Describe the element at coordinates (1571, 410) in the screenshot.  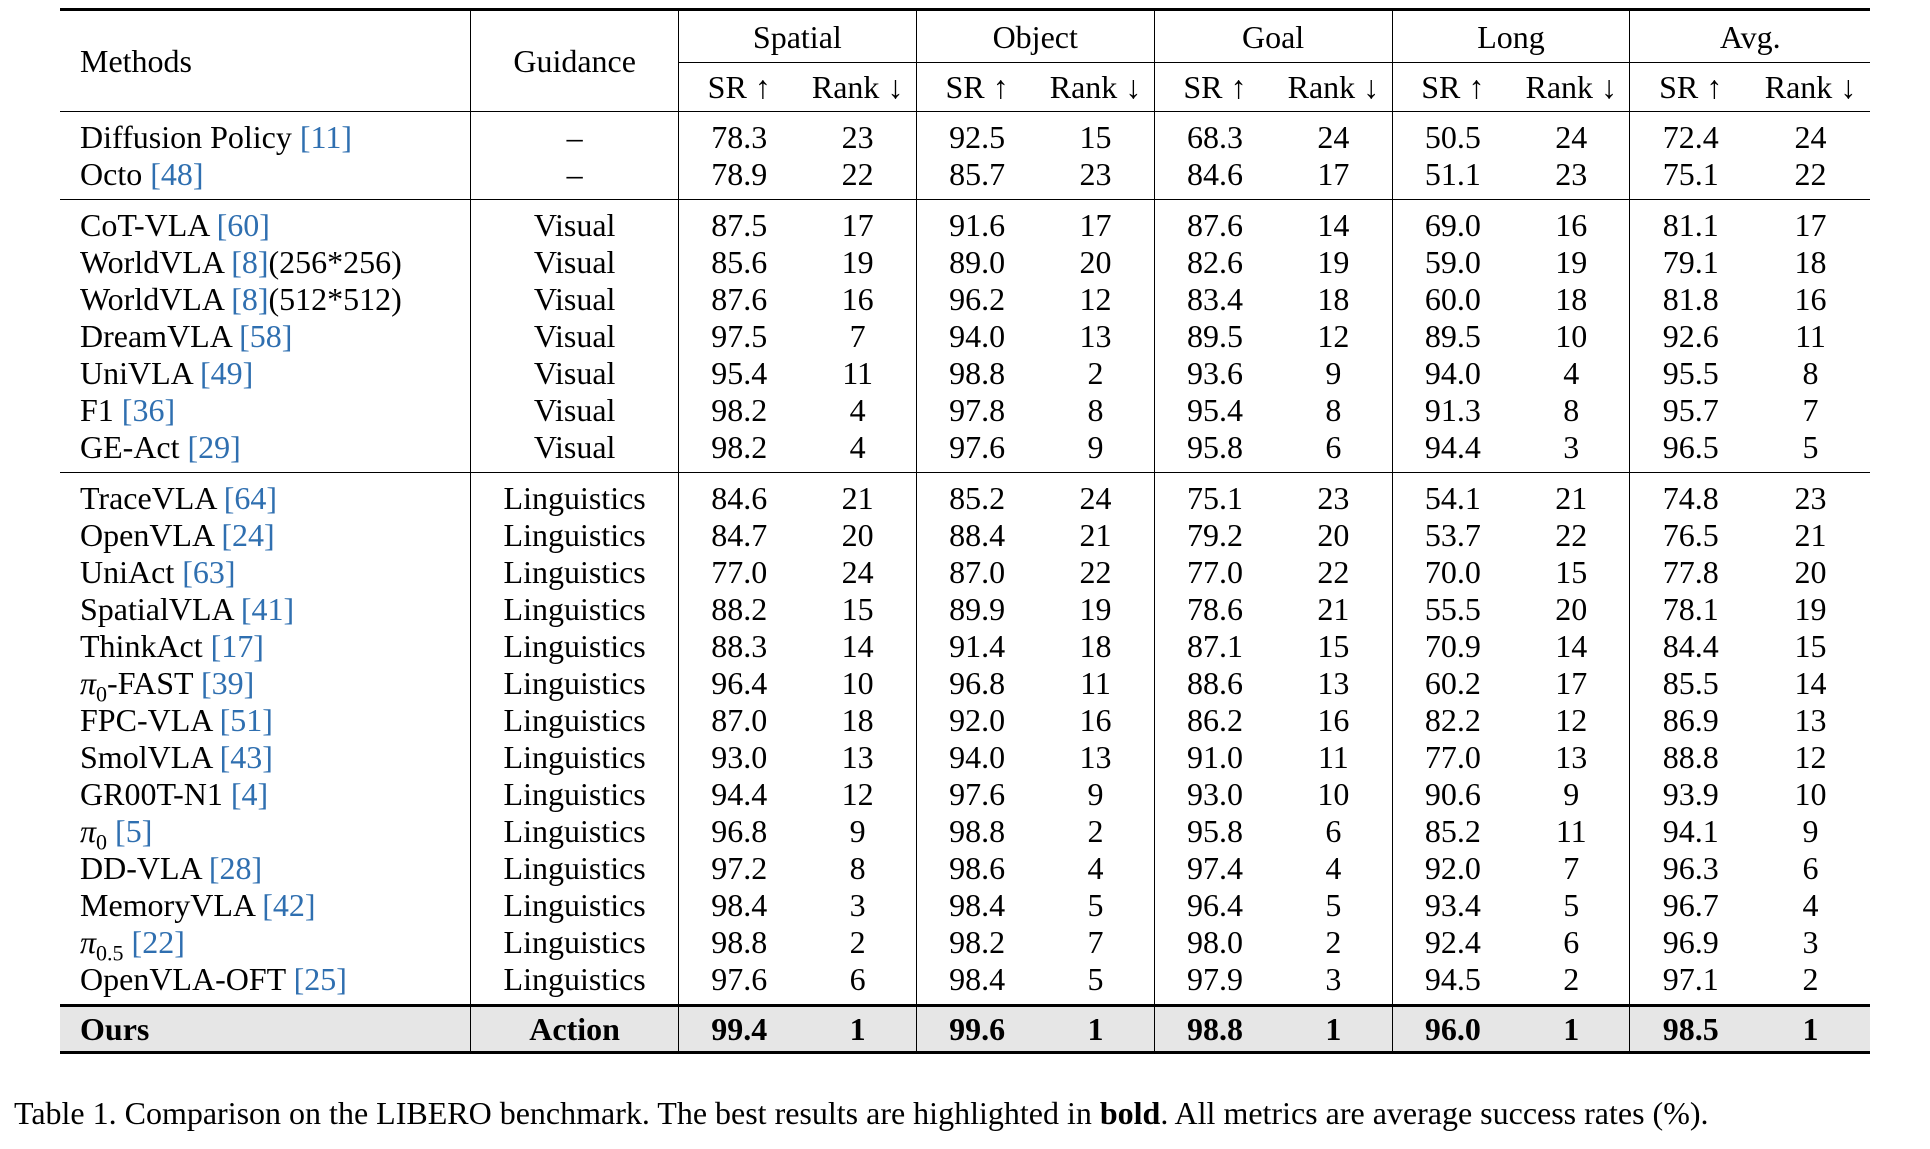
I see `value-cell-rank: 8` at that location.